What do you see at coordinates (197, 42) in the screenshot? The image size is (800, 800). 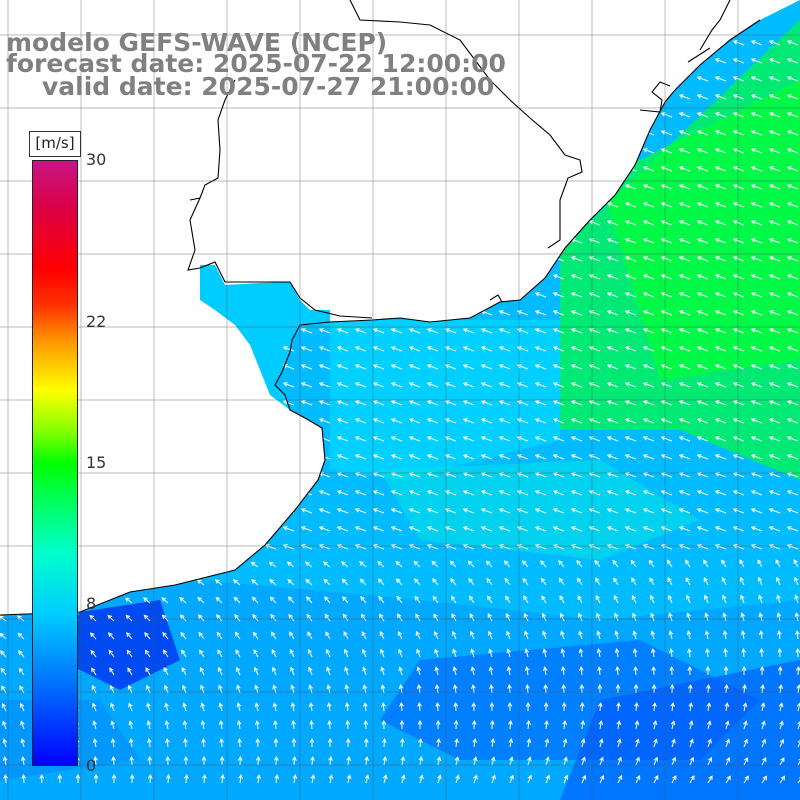 I see `model-title: modelo GEFS-WAVE (NCEP)` at bounding box center [197, 42].